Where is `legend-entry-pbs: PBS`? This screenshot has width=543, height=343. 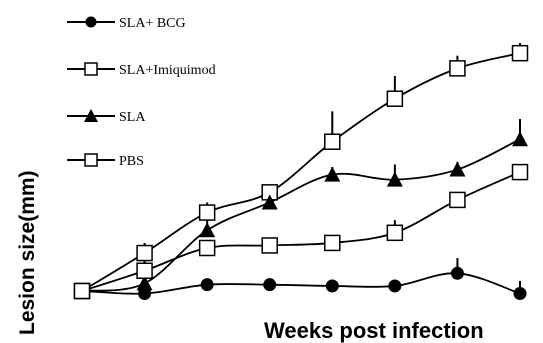
legend-entry-pbs: PBS is located at coordinates (105, 161).